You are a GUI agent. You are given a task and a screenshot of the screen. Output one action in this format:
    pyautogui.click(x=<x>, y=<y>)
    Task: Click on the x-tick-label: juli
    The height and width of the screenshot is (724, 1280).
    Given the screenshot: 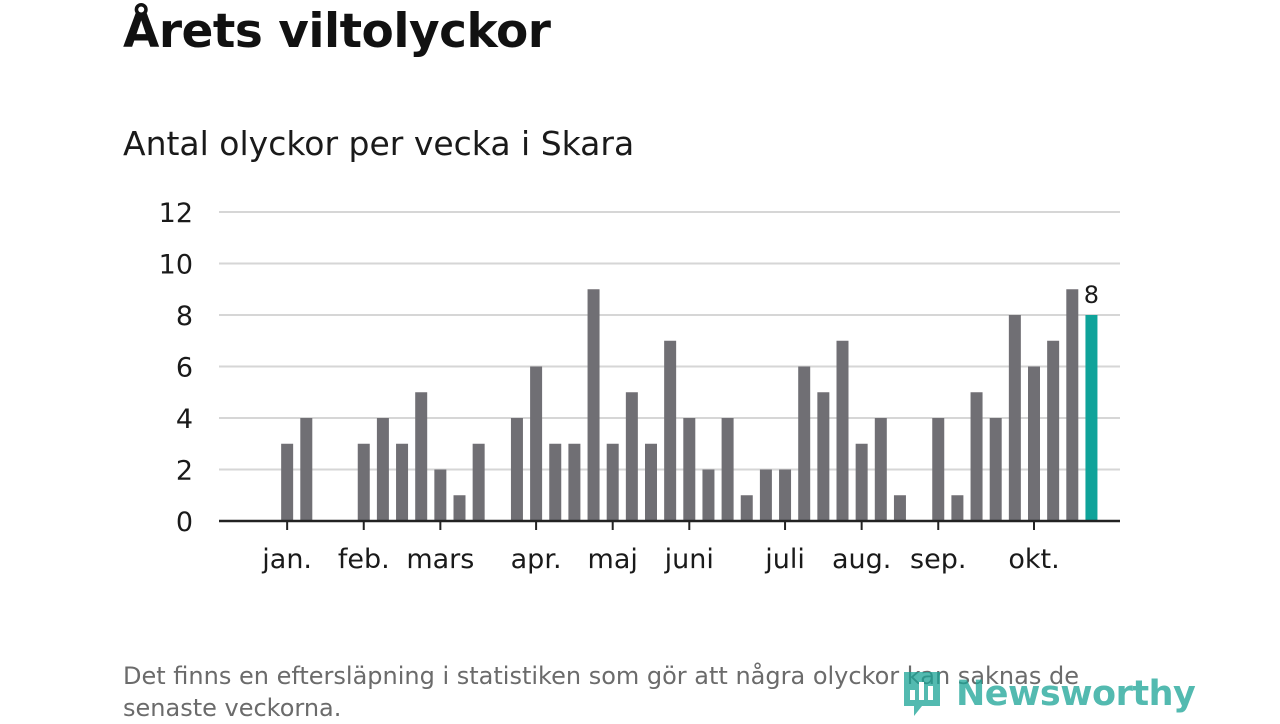 What is the action you would take?
    pyautogui.click(x=784, y=559)
    